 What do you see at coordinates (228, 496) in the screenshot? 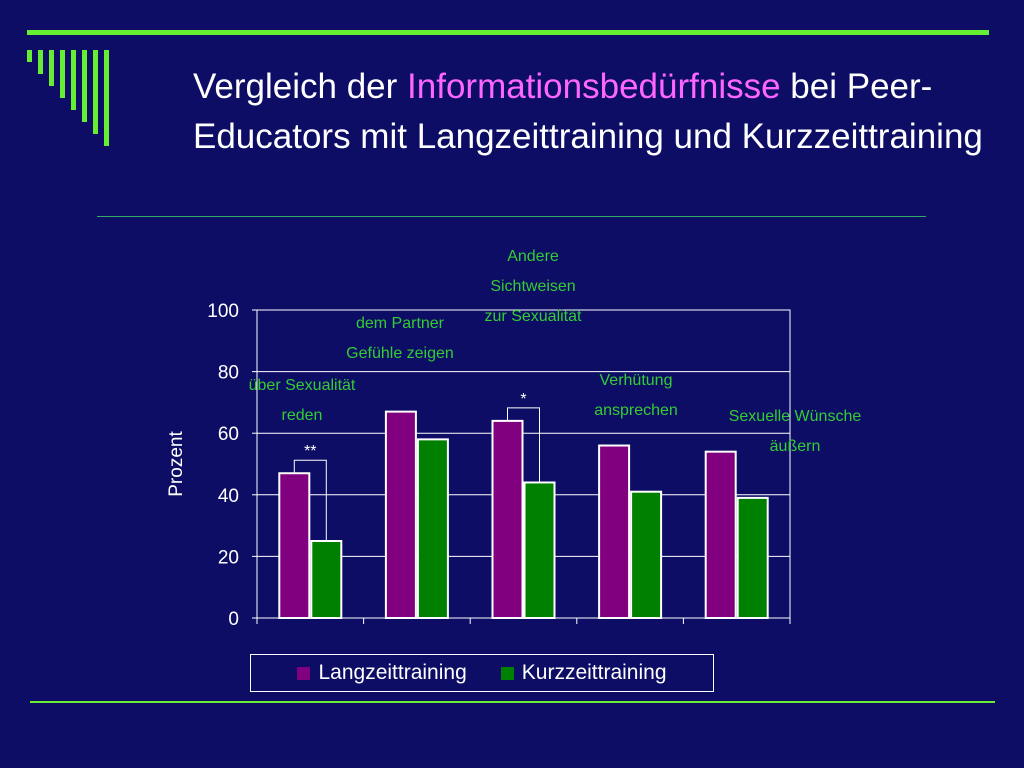
I see `y-tick-label: 40` at bounding box center [228, 496].